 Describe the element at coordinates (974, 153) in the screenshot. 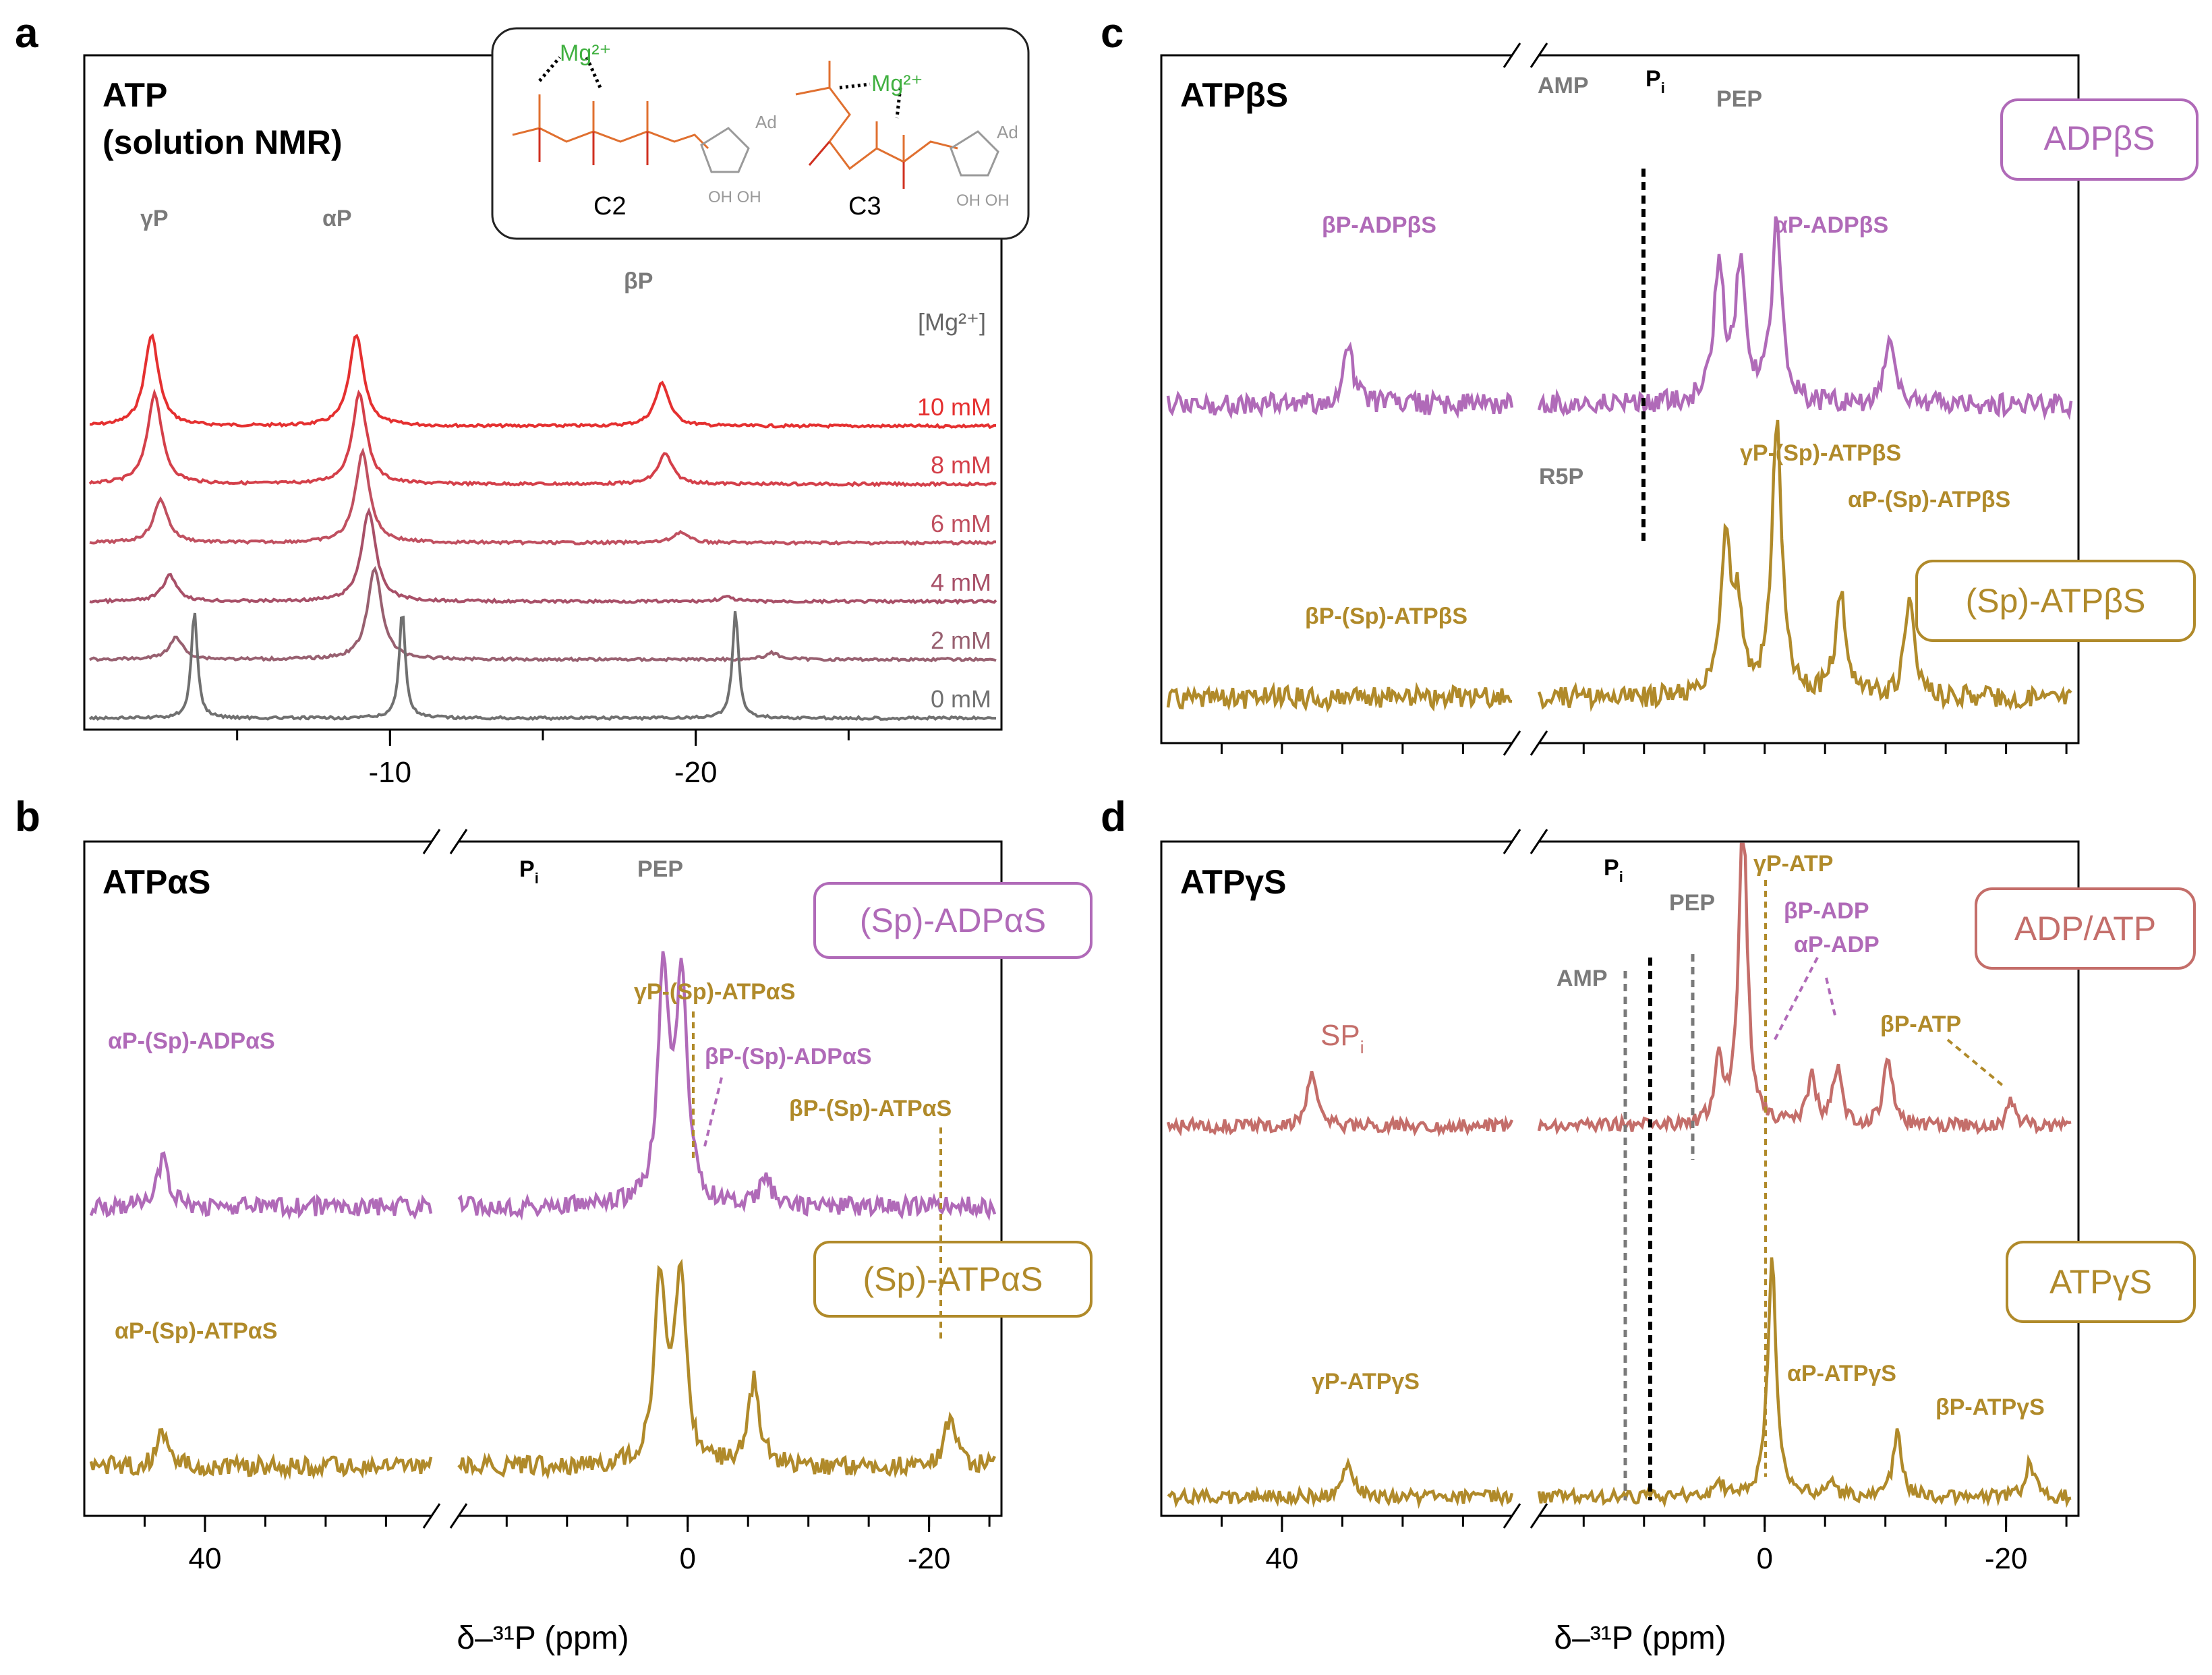

I see `c3-ribose-ring` at that location.